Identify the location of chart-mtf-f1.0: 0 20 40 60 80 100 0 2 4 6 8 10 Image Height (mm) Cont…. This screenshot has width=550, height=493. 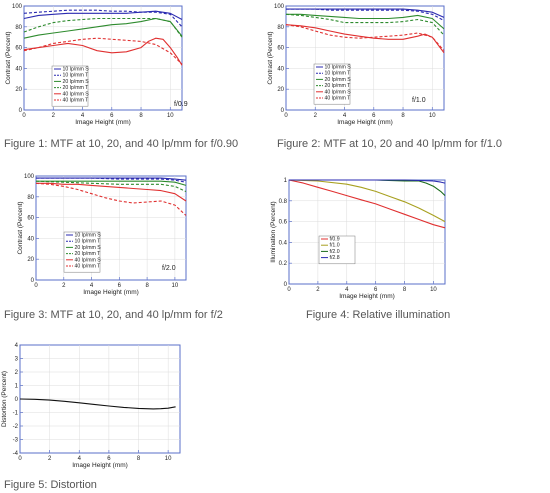
(356, 65).